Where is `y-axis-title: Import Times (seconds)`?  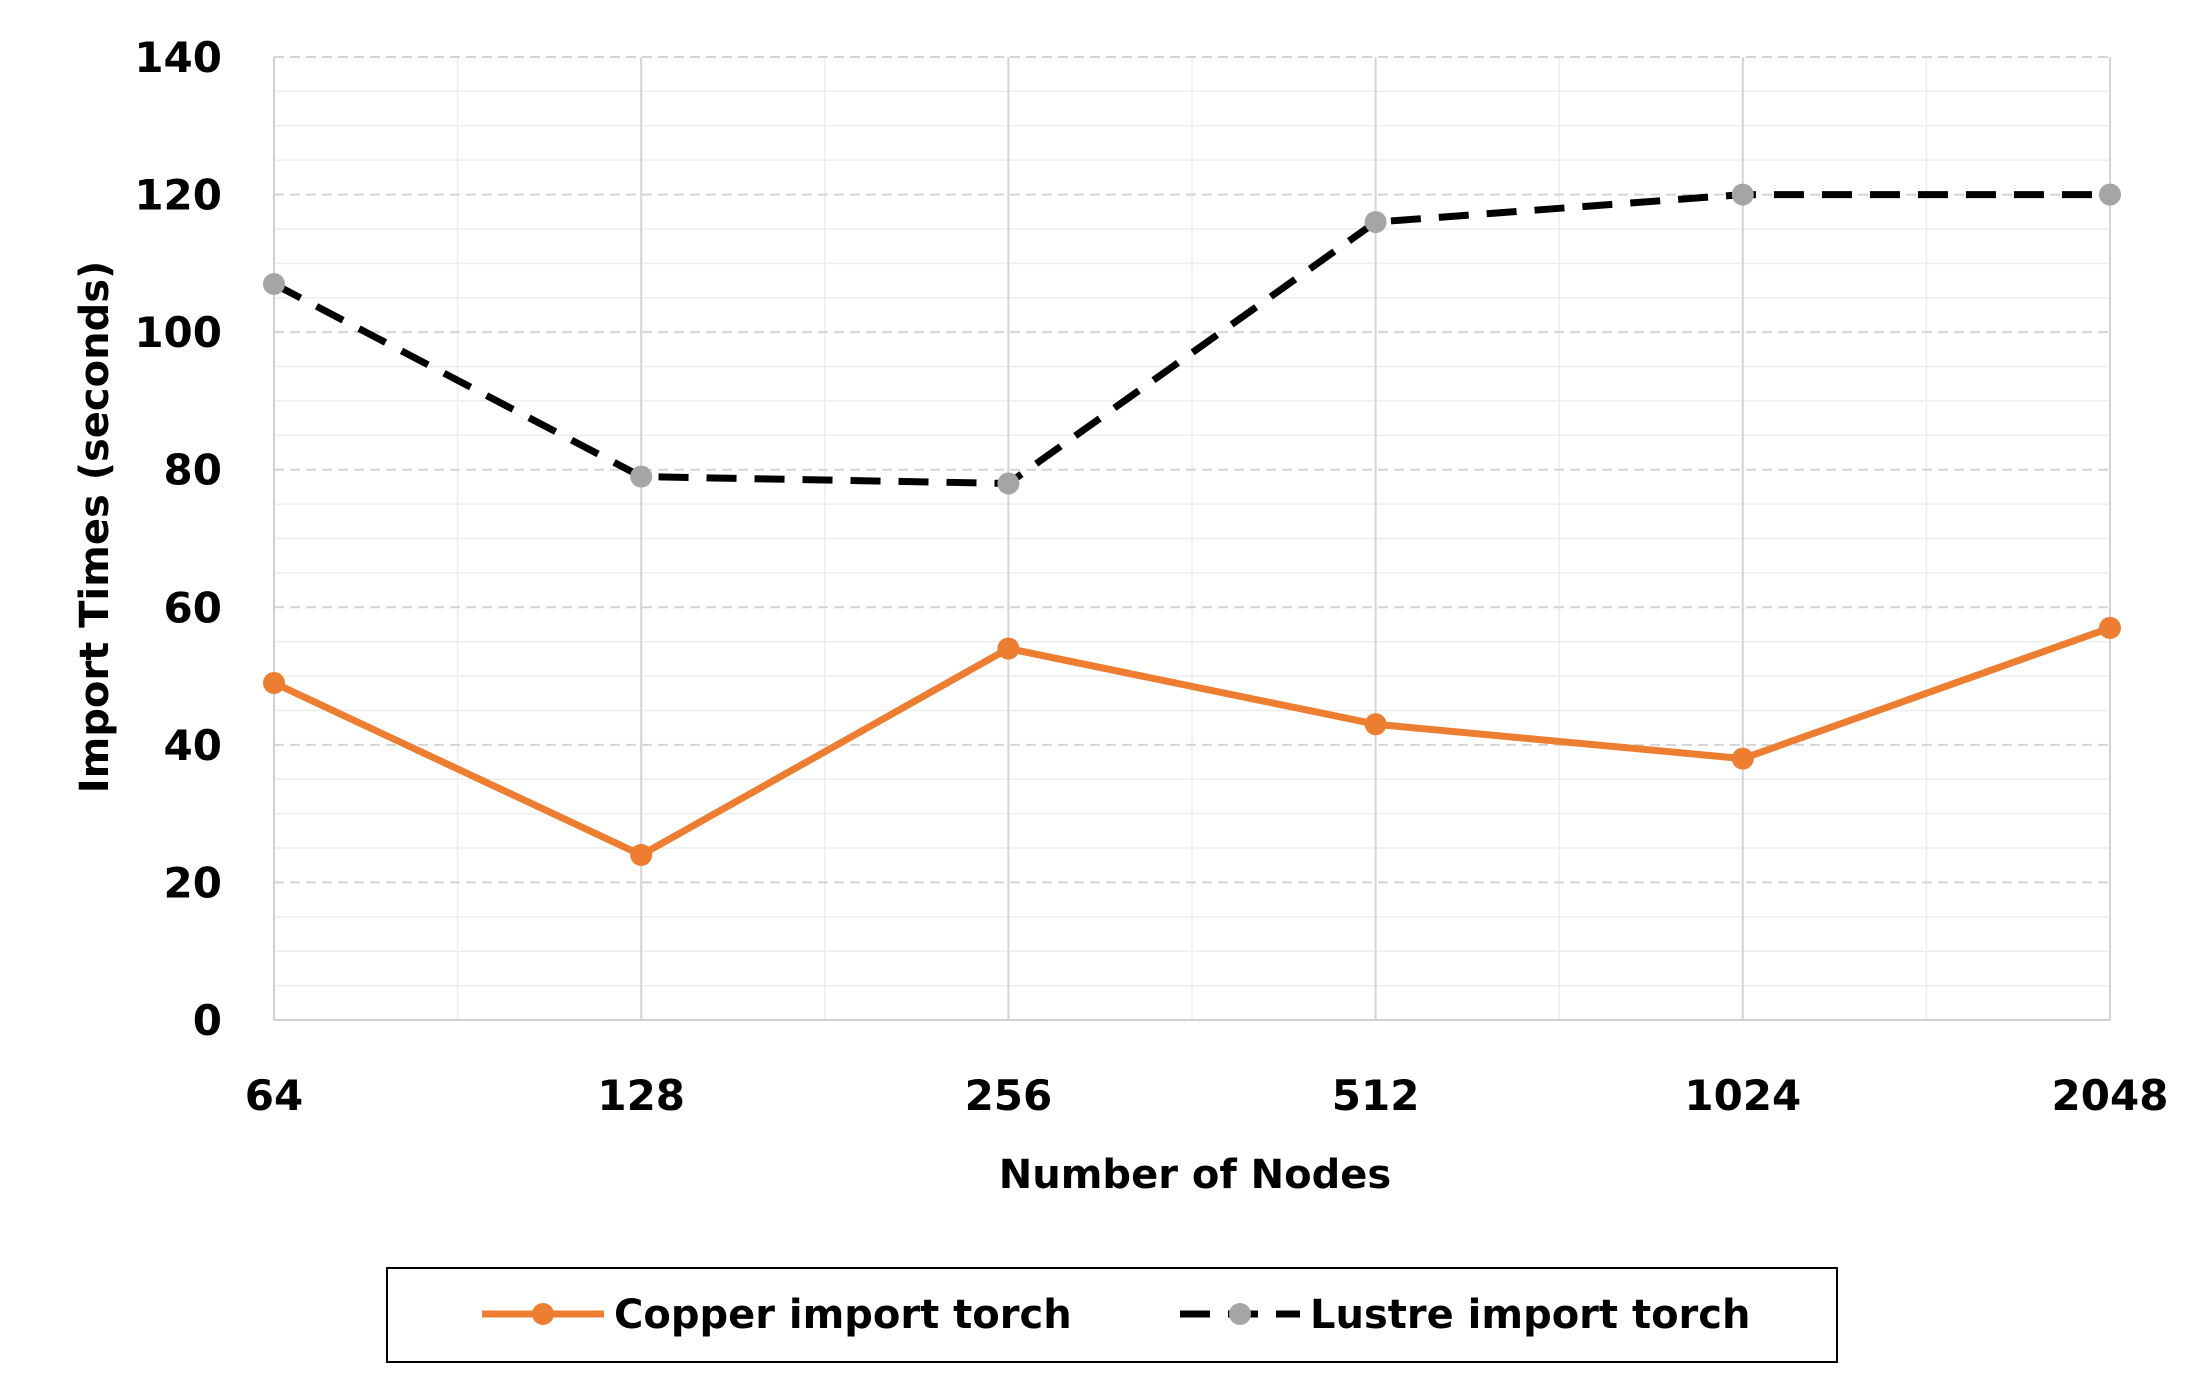
y-axis-title: Import Times (seconds) is located at coordinates (95, 527).